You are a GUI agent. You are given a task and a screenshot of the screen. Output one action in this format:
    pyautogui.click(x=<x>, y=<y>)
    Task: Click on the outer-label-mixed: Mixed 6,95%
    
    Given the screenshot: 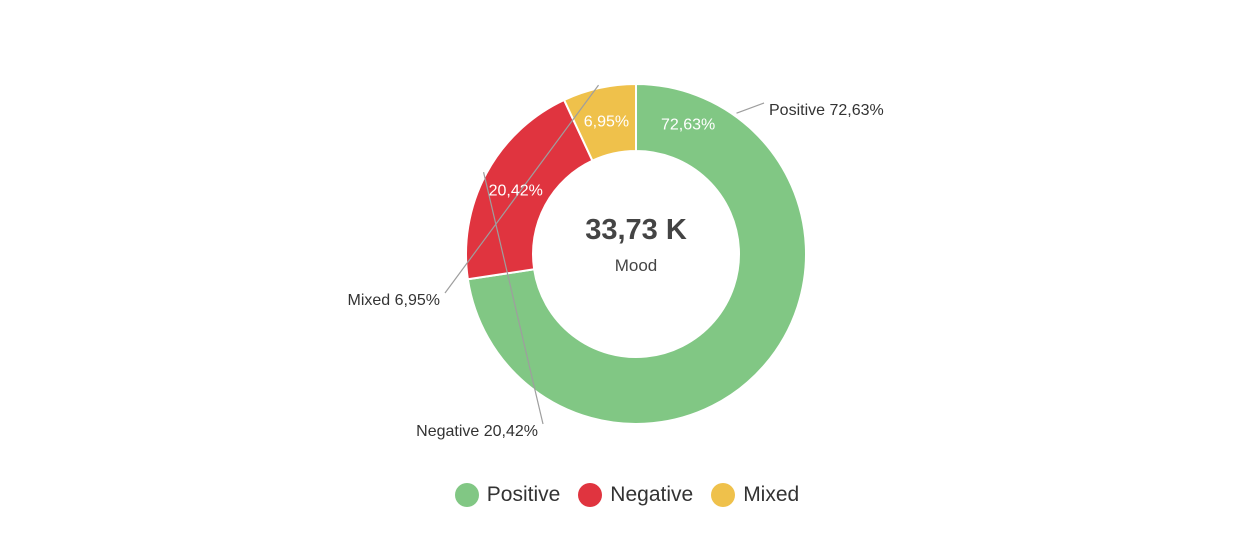 What is the action you would take?
    pyautogui.click(x=394, y=300)
    